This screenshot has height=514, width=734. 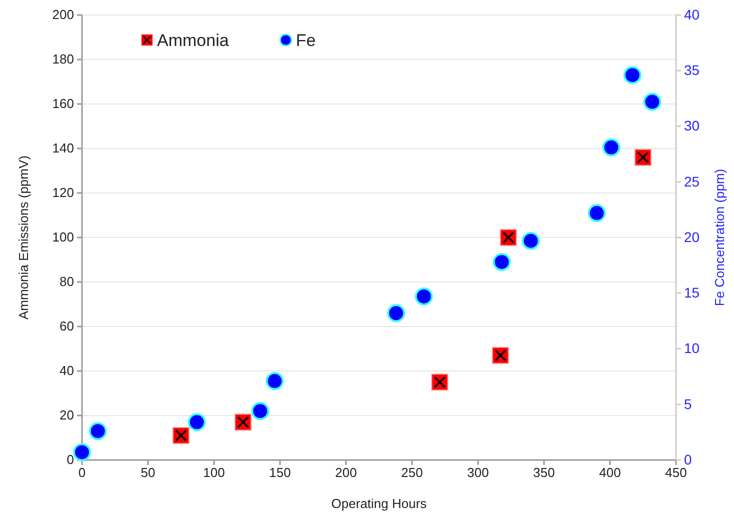 I want to click on x-axis-title: Operating Hours, so click(x=379, y=503).